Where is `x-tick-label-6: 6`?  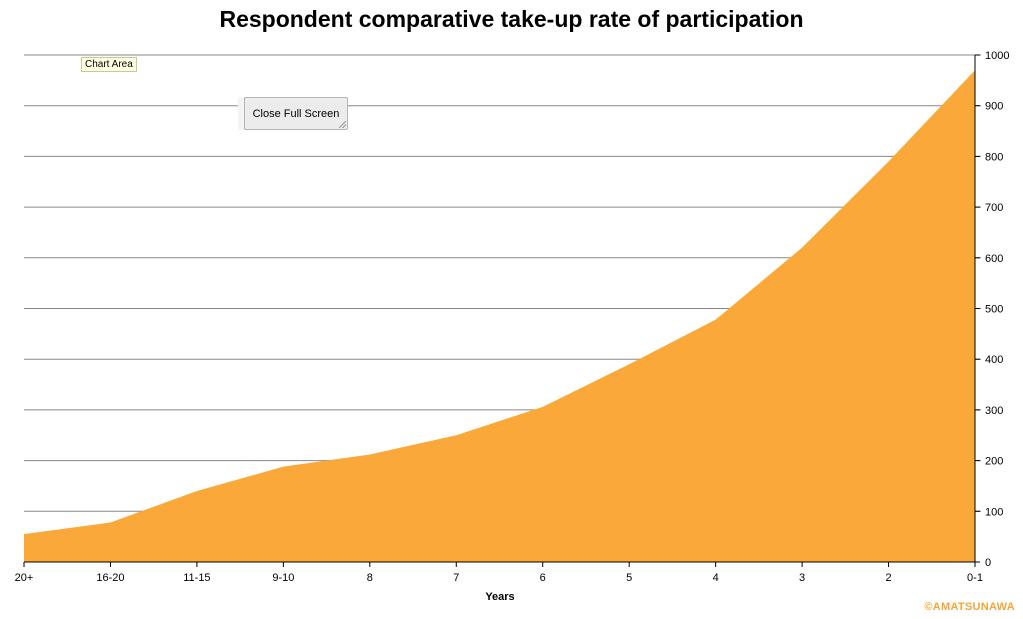 x-tick-label-6: 6 is located at coordinates (543, 578).